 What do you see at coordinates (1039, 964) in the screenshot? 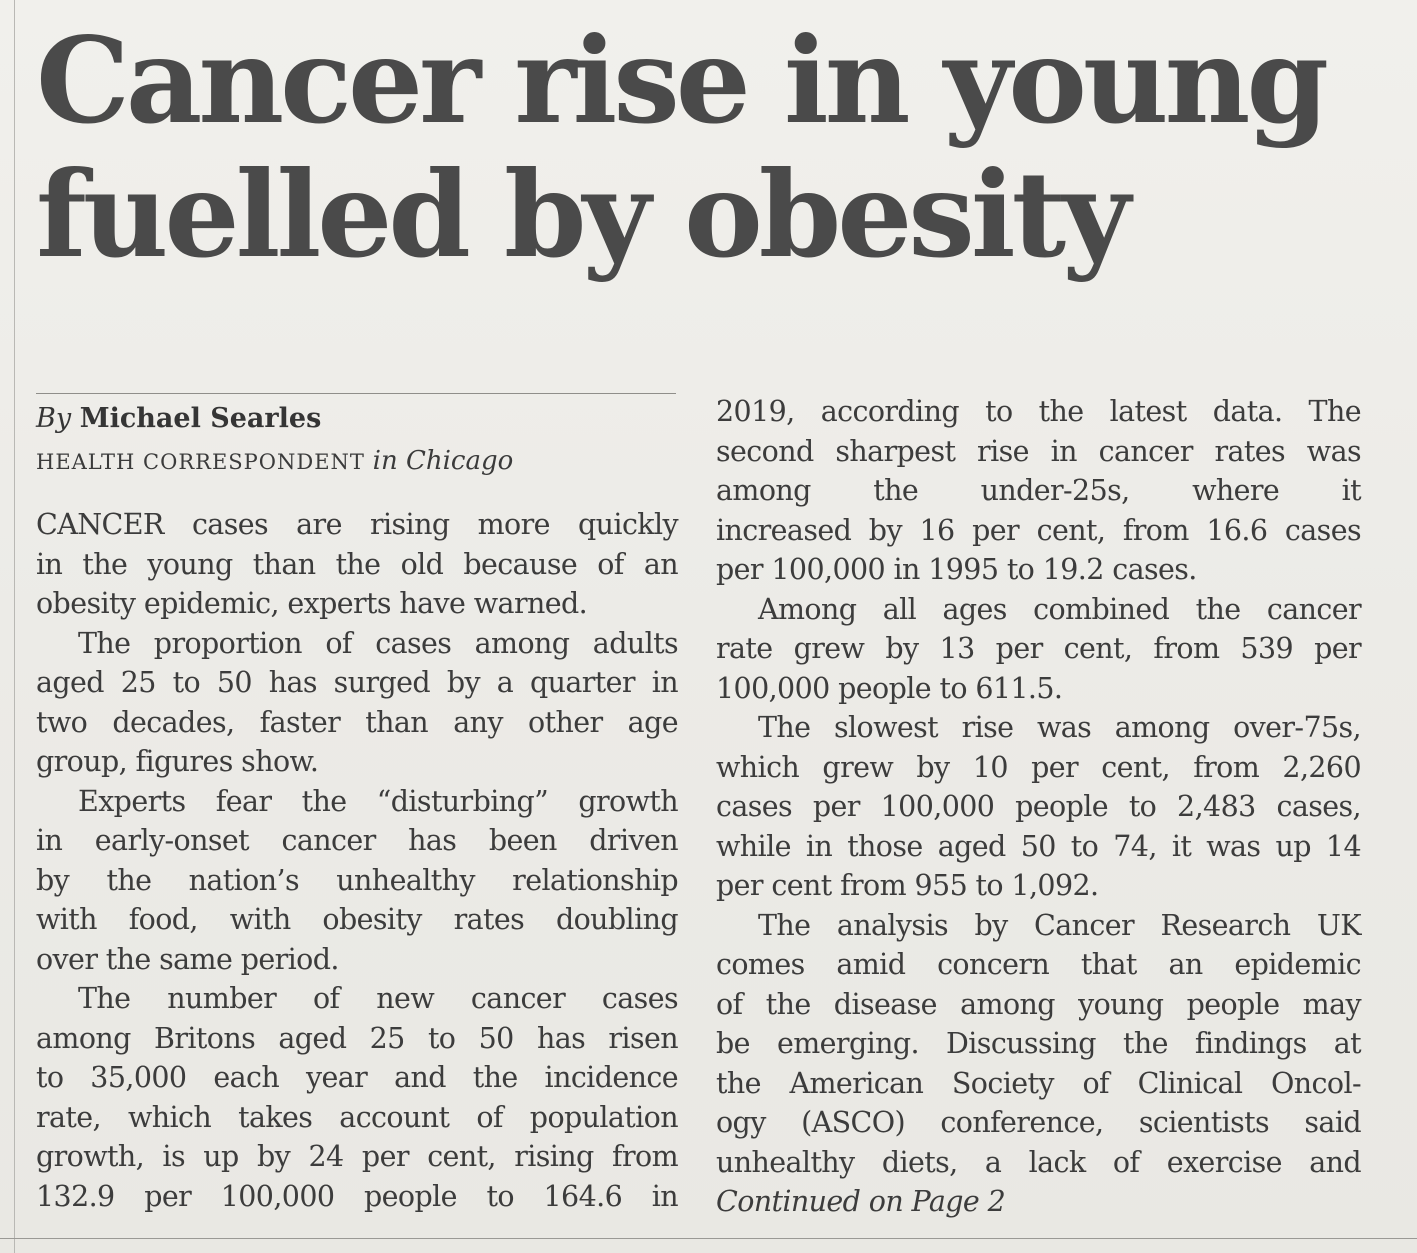
I see `article-line: comes amid concern that an epidemic` at bounding box center [1039, 964].